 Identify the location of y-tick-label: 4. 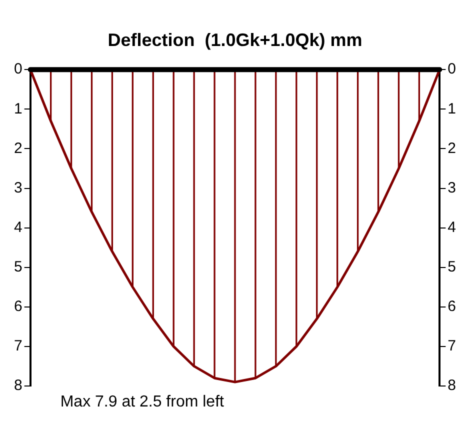
(18, 227).